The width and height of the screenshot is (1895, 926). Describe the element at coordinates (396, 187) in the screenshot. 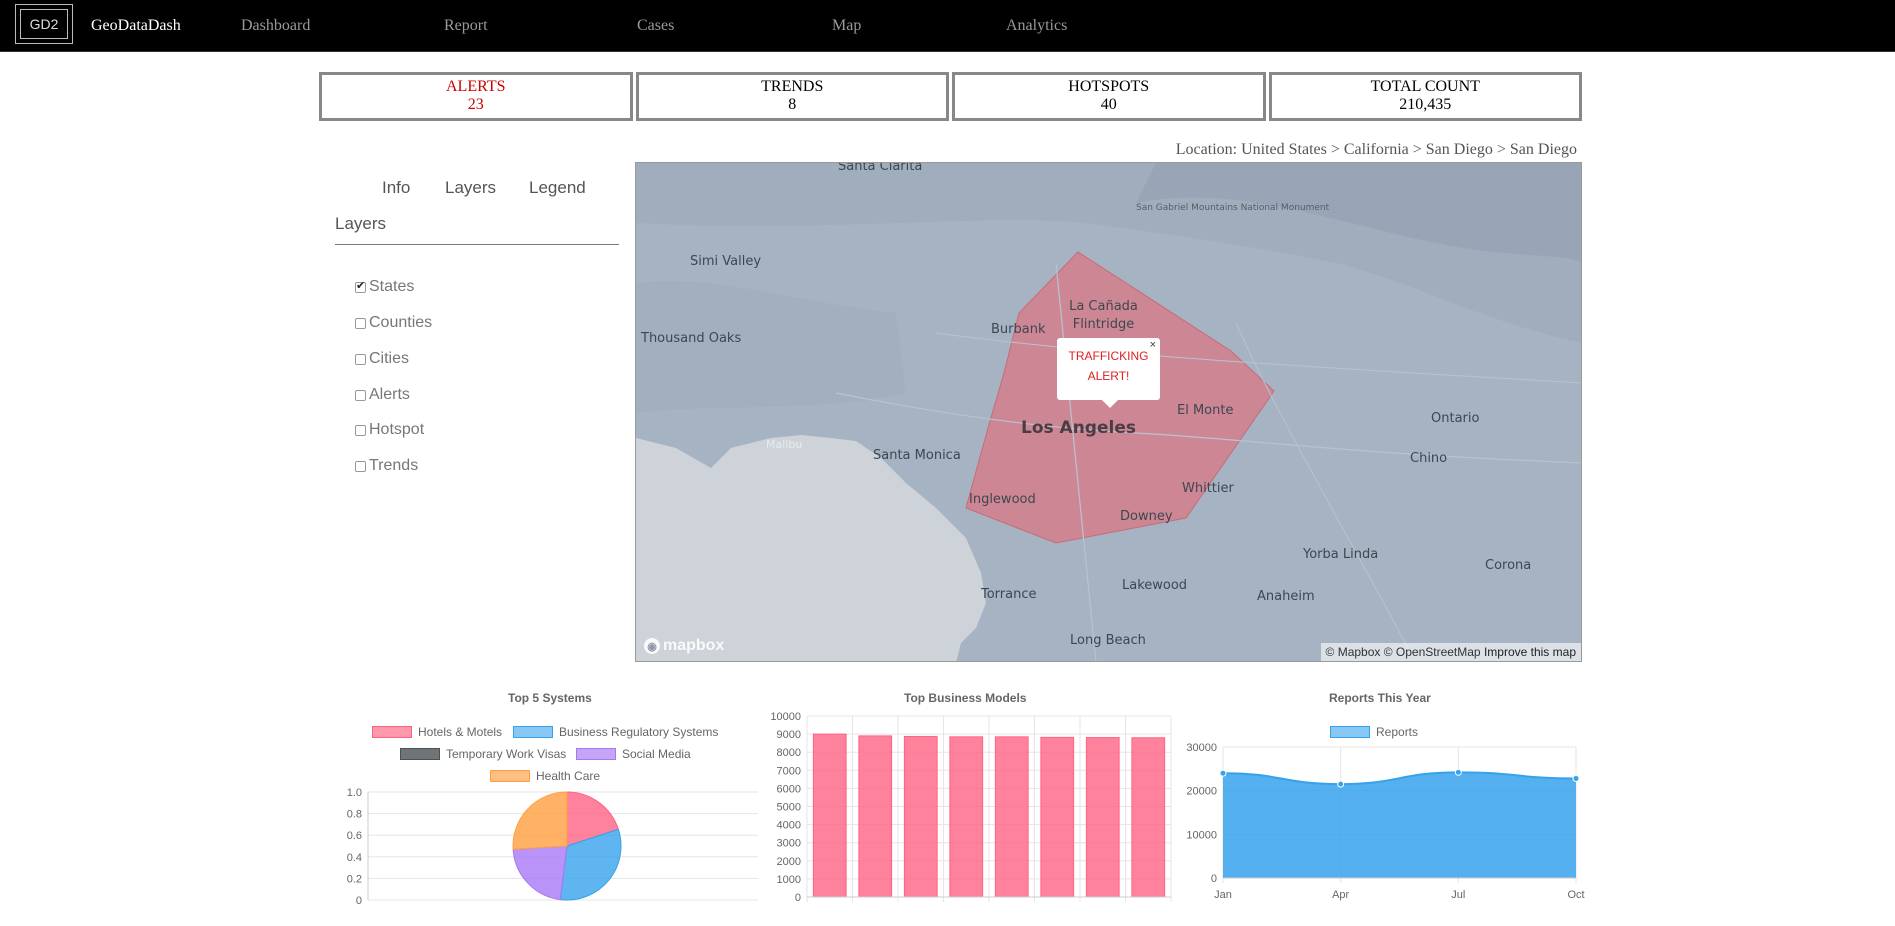

I see `tab-info: Info` at that location.